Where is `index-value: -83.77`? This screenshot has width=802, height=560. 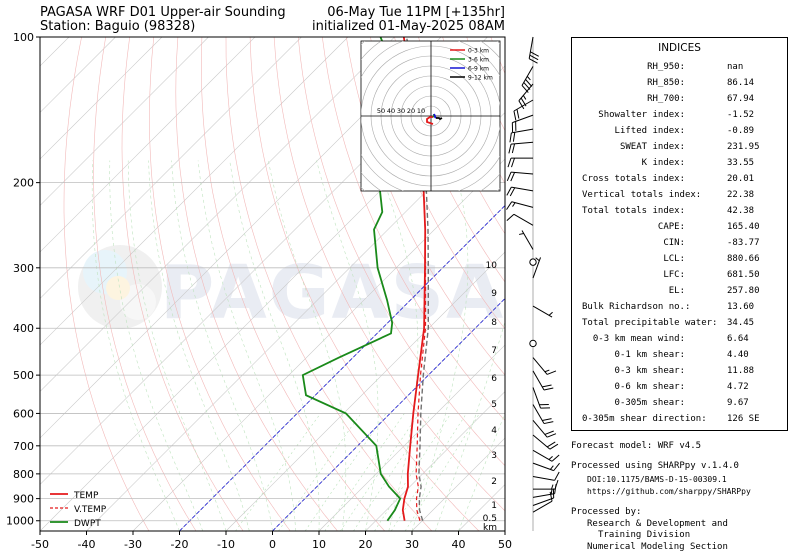 index-value: -83.77 is located at coordinates (743, 243).